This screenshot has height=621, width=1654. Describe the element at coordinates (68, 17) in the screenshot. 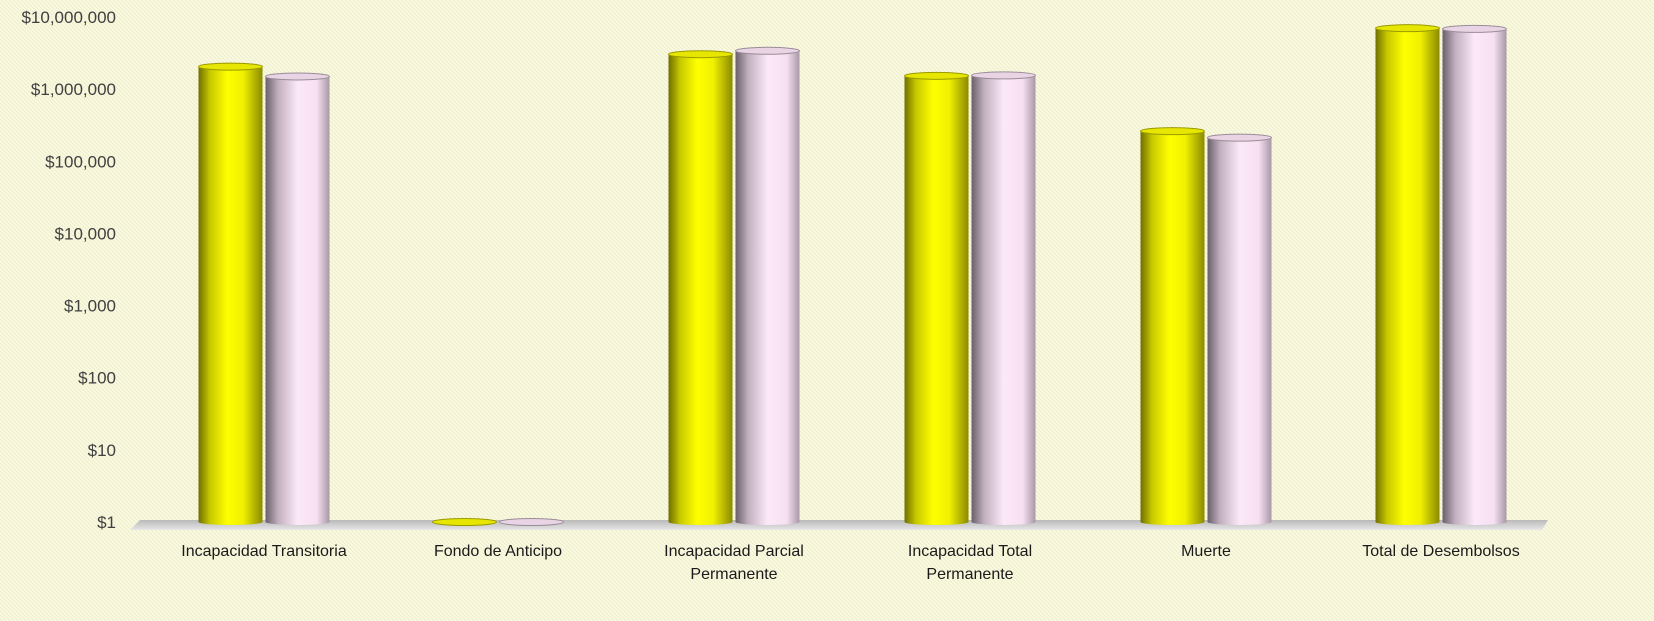

I see `y-tick-label: $10,000,000` at that location.